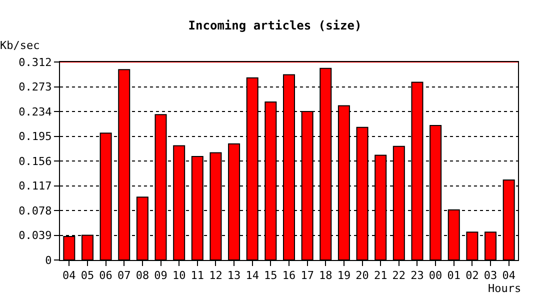 Image resolution: width=550 pixels, height=300 pixels. Describe the element at coordinates (35, 186) in the screenshot. I see `y-tick-label: 0.117` at that location.